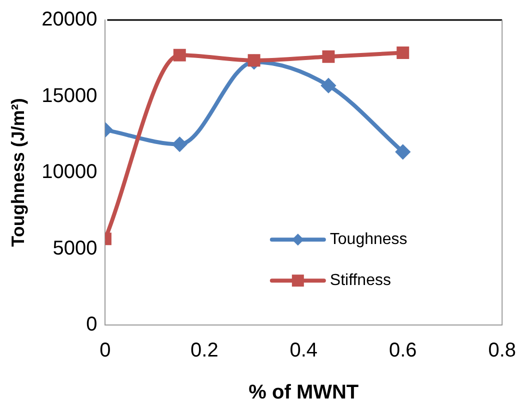 This screenshot has height=411, width=530. Describe the element at coordinates (70, 172) in the screenshot. I see `y-tick-label: 10000` at that location.